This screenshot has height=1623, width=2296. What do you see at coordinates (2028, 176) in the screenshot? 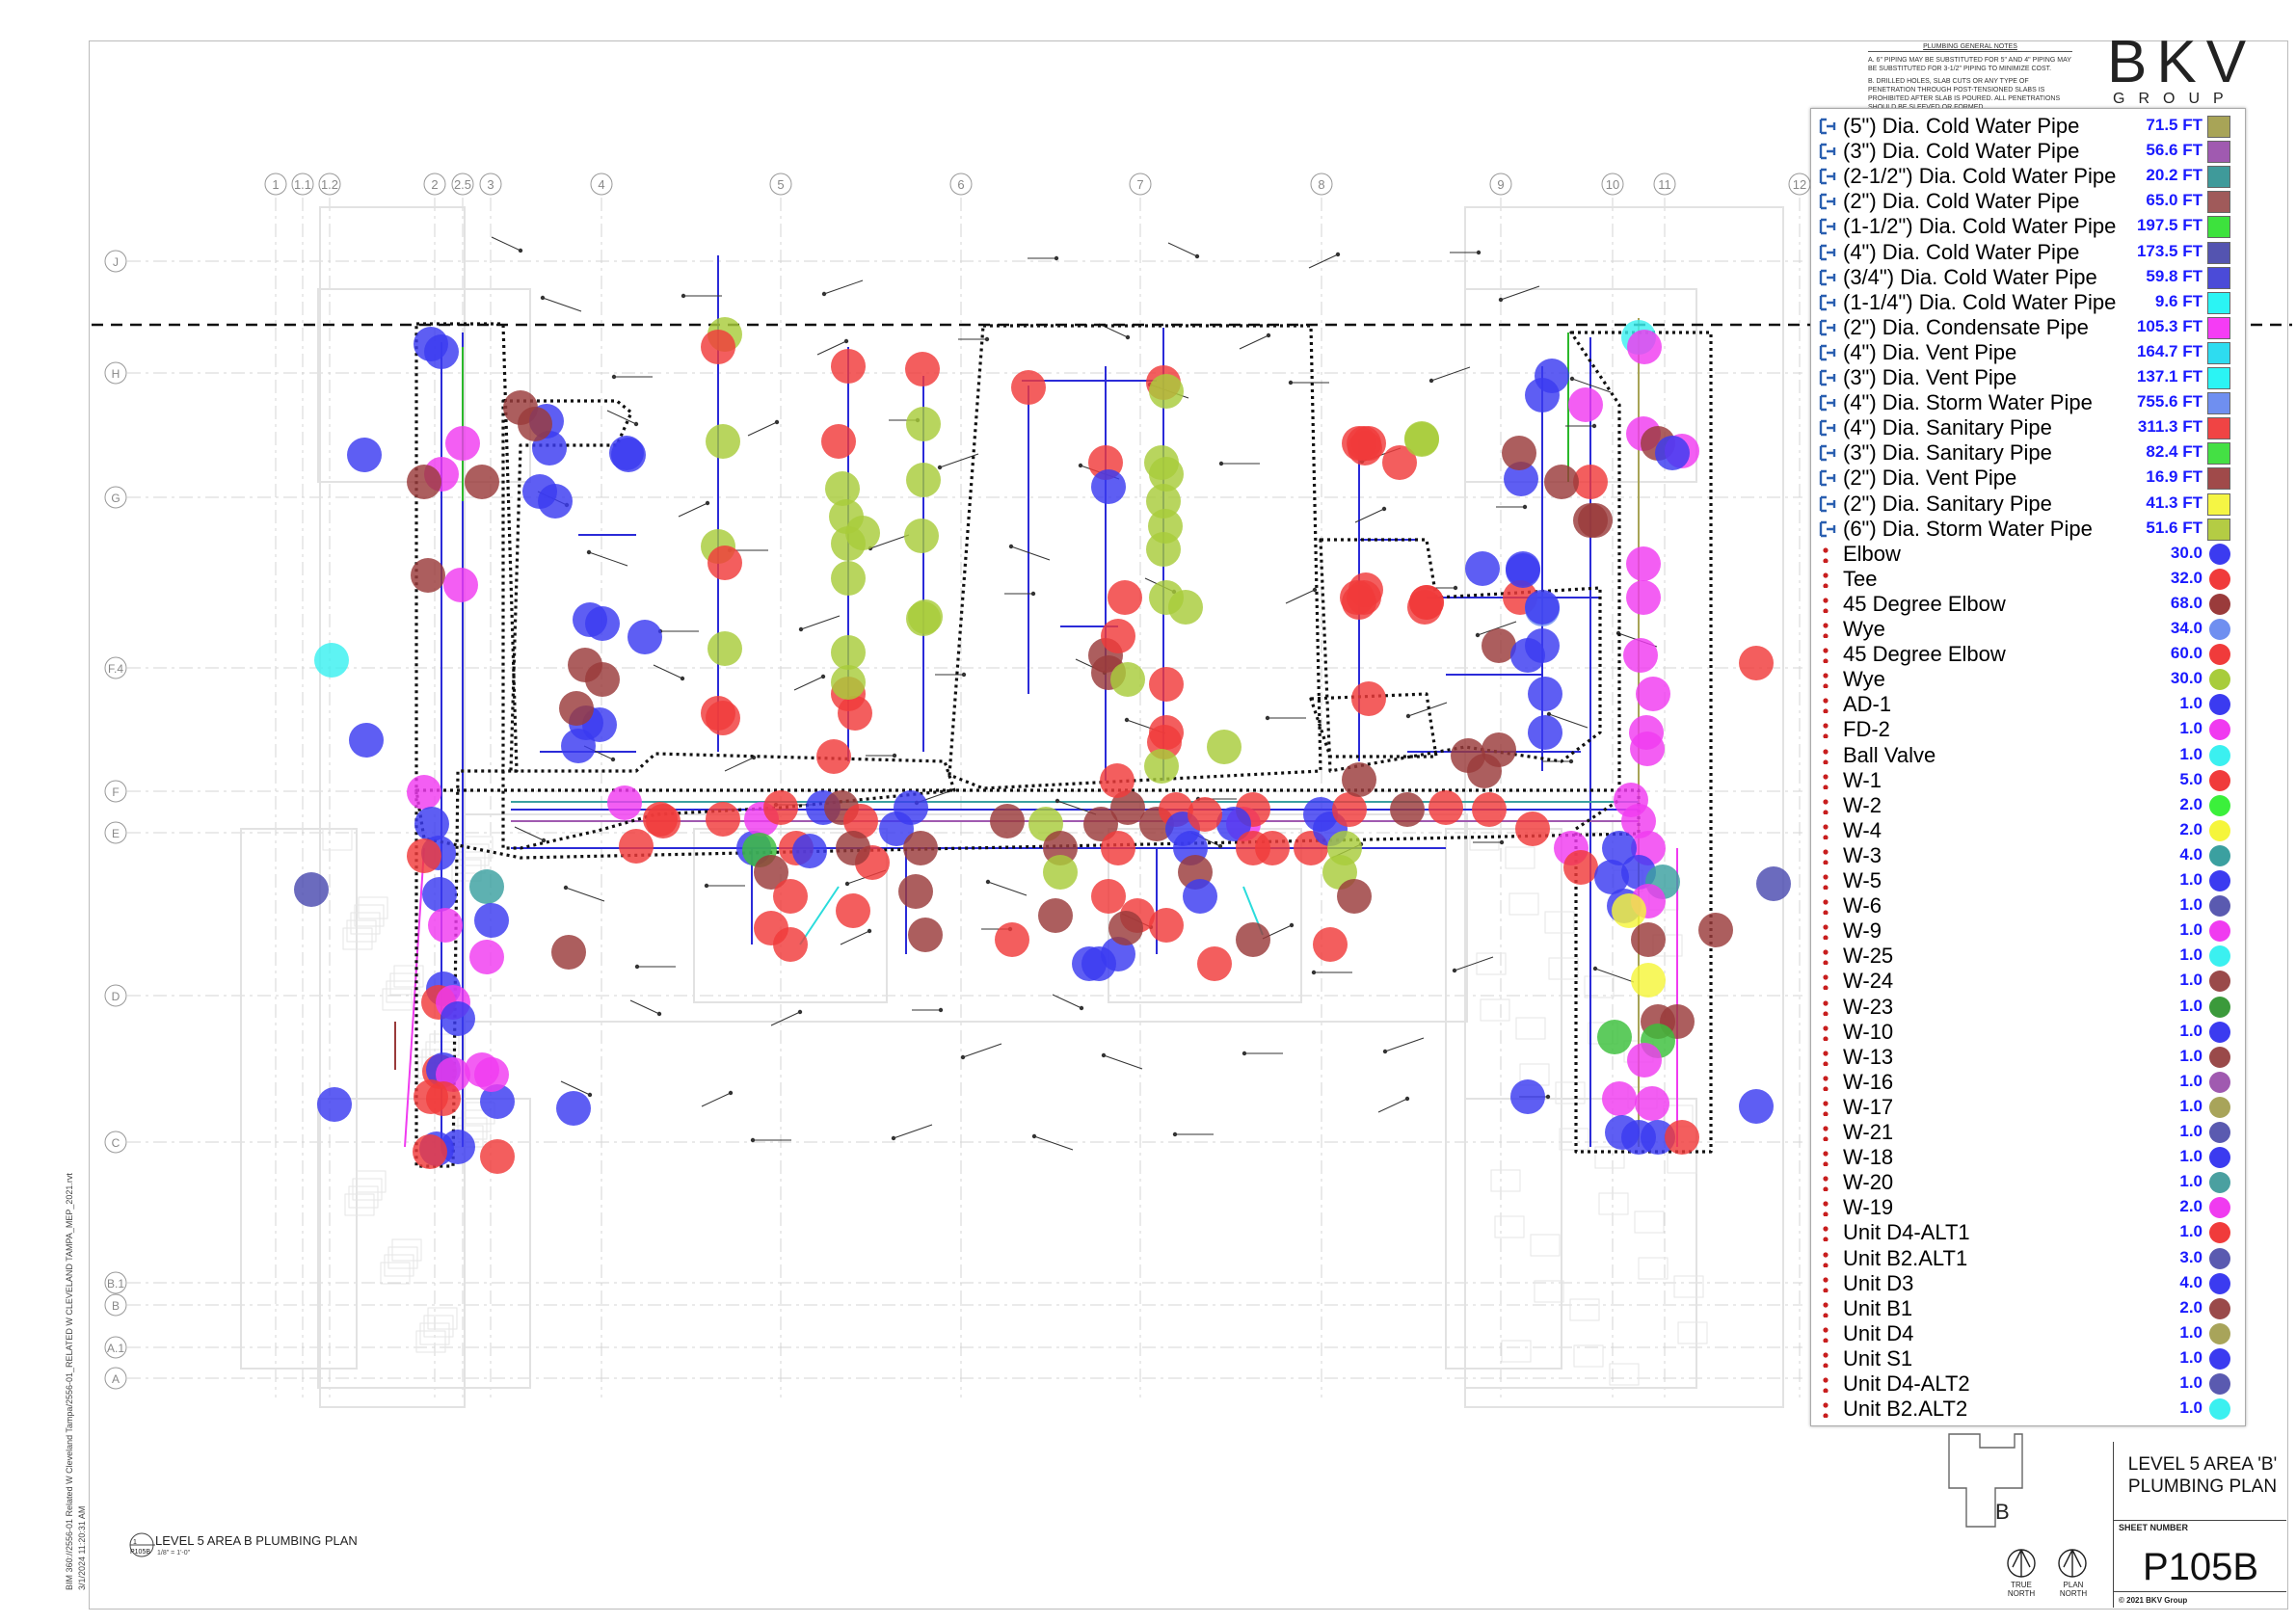
I see `legend-pipe-row: (2-1/2") Dia. Cold Water Pipe 20.2 FT` at bounding box center [2028, 176].